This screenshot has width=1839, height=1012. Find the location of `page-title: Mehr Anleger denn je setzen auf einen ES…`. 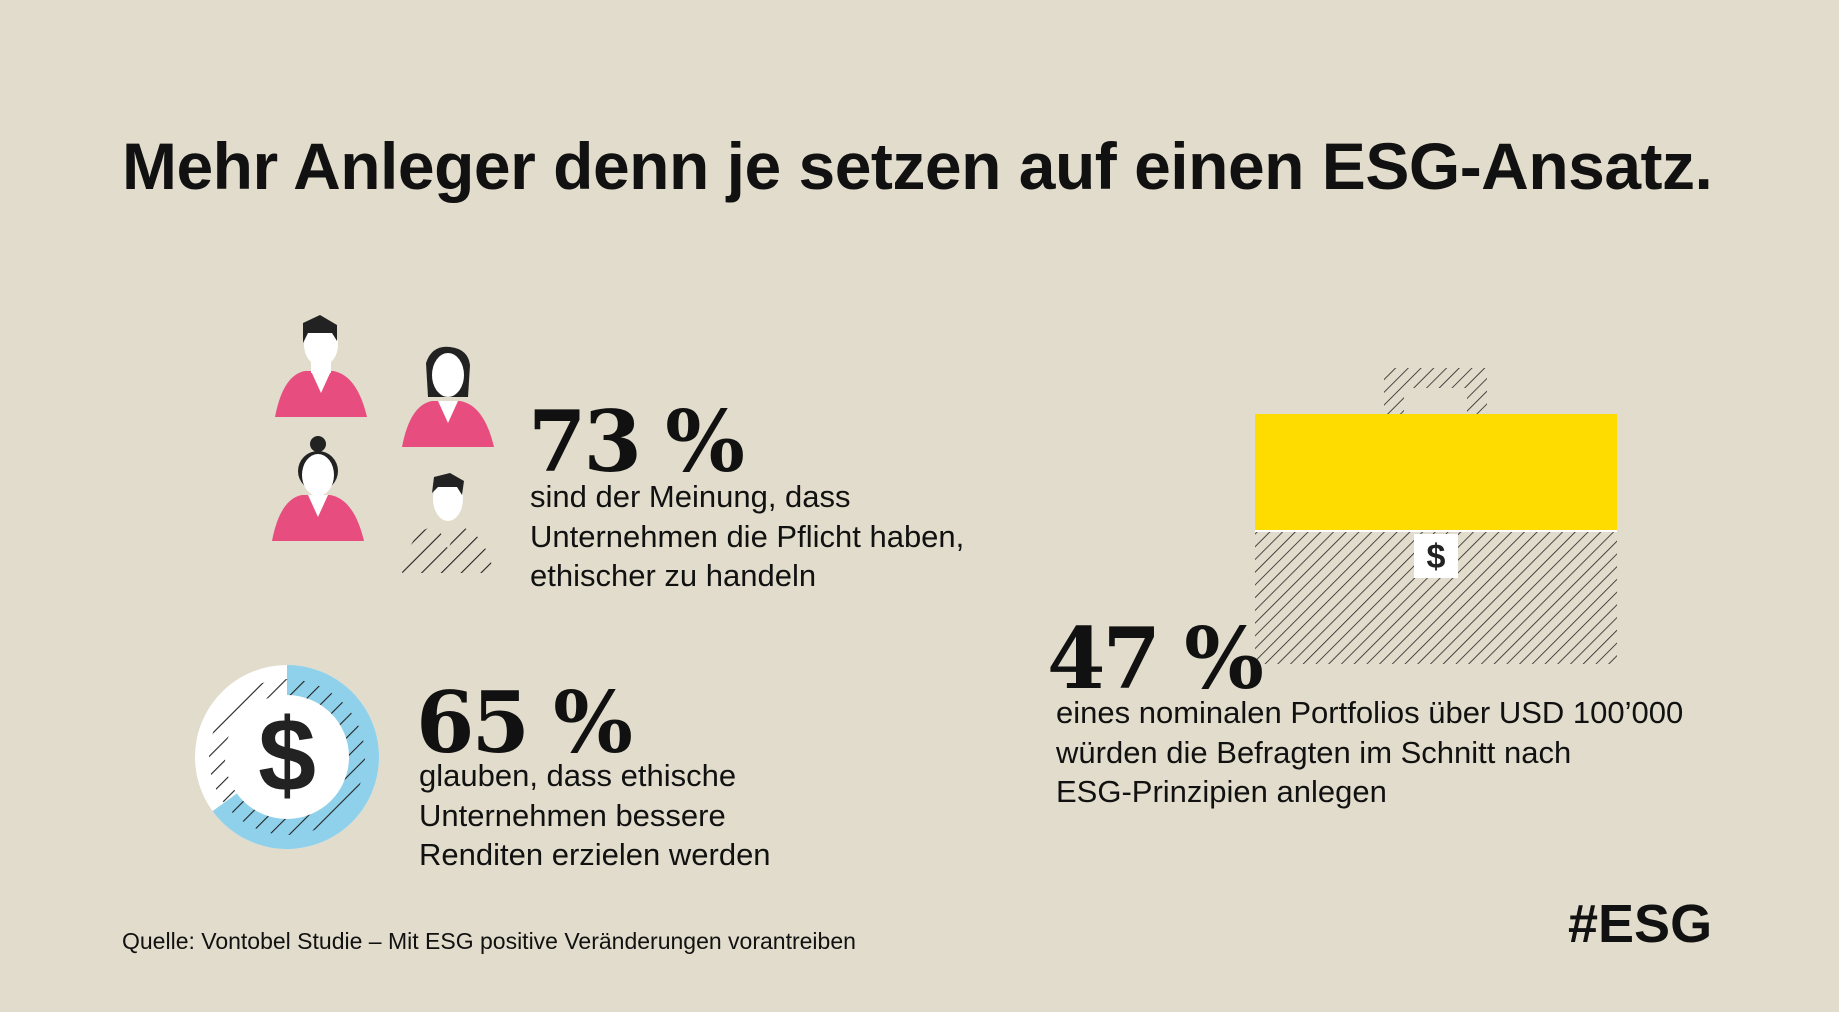

page-title: Mehr Anleger denn je setzen auf einen ES… is located at coordinates (917, 166).